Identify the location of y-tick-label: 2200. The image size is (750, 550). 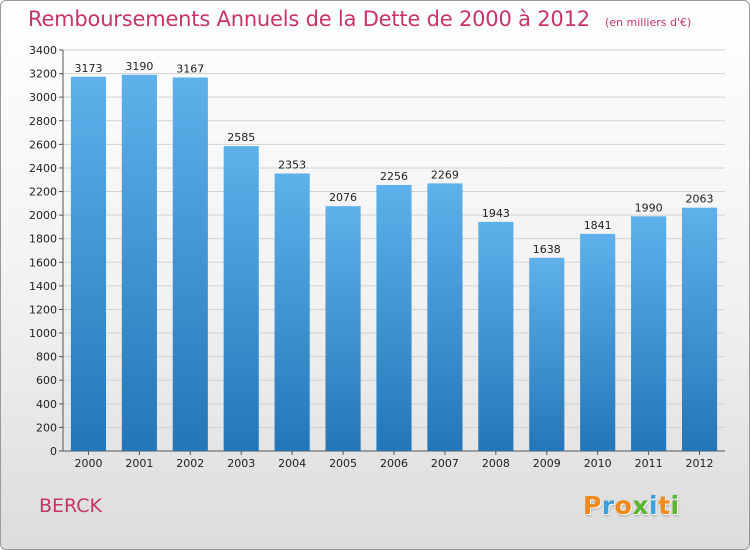
(43, 192).